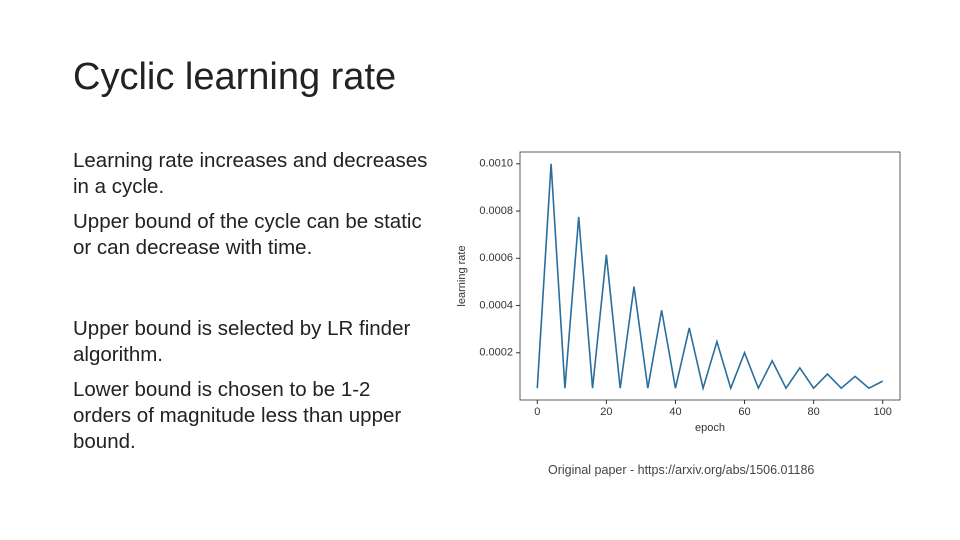 Image resolution: width=960 pixels, height=540 pixels. What do you see at coordinates (537, 412) in the screenshot?
I see `x-tick-label: 0` at bounding box center [537, 412].